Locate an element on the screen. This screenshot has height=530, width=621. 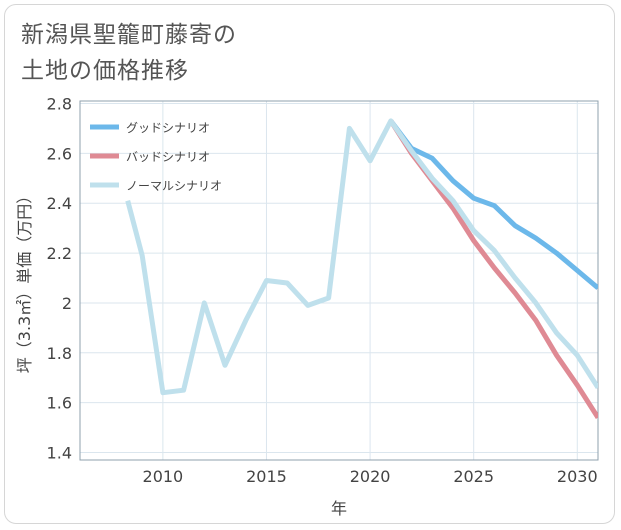
x-tick-label: 2025 is located at coordinates (473, 476).